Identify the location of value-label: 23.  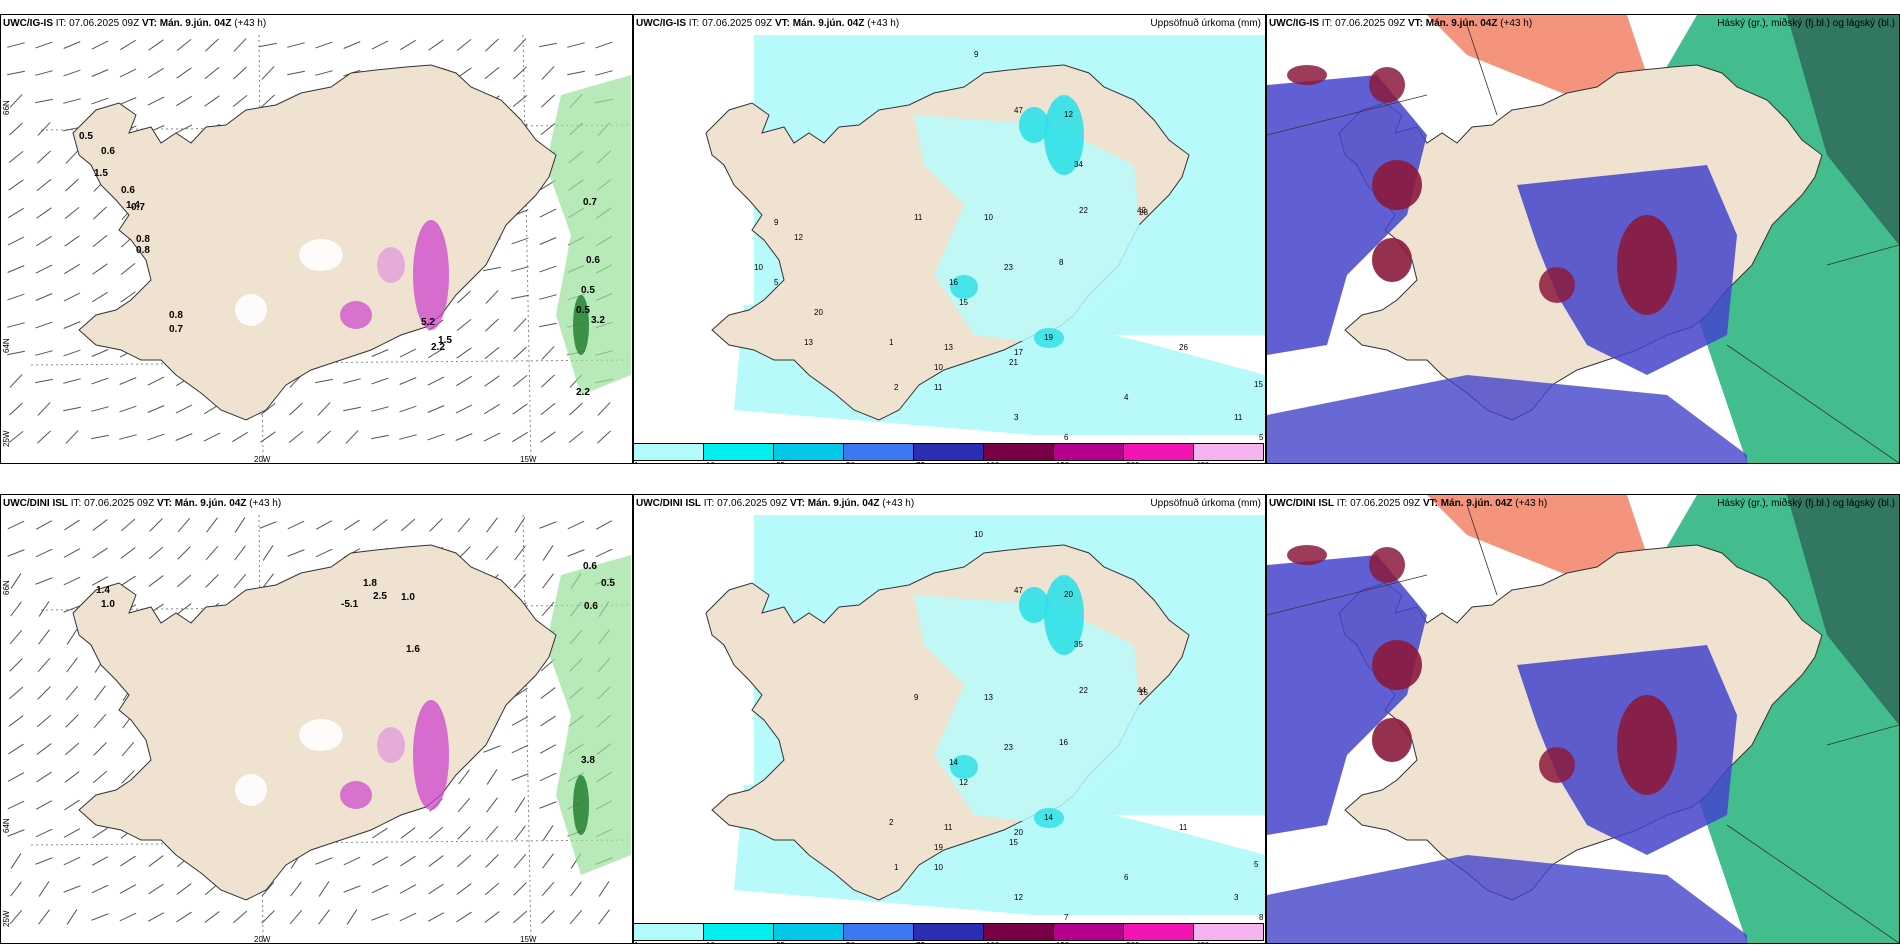
(1008, 747).